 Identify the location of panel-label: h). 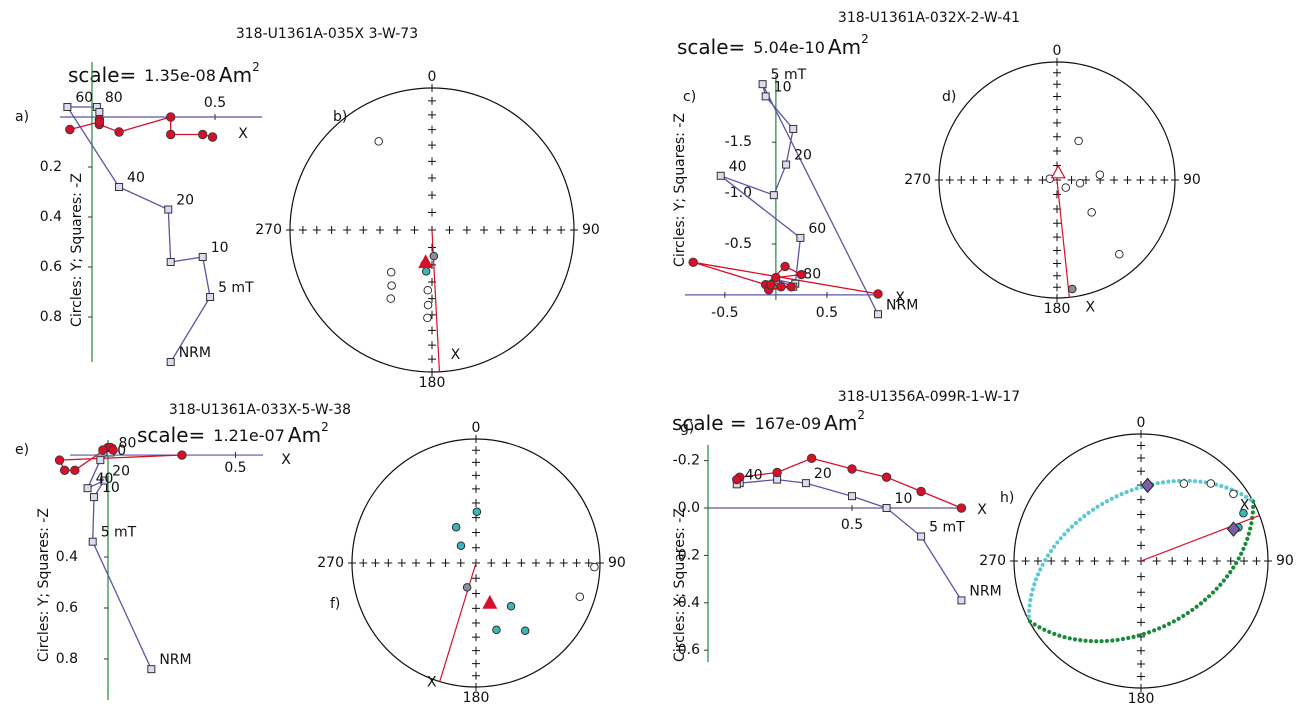
(1007, 498).